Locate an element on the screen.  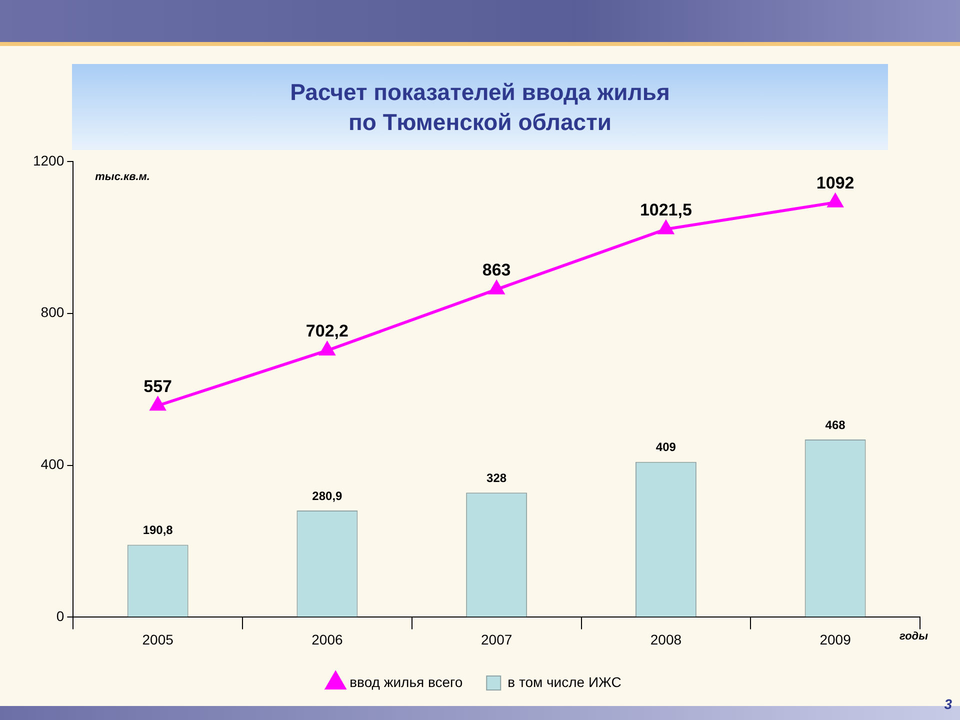
y-tick-label: 0 is located at coordinates (60, 616).